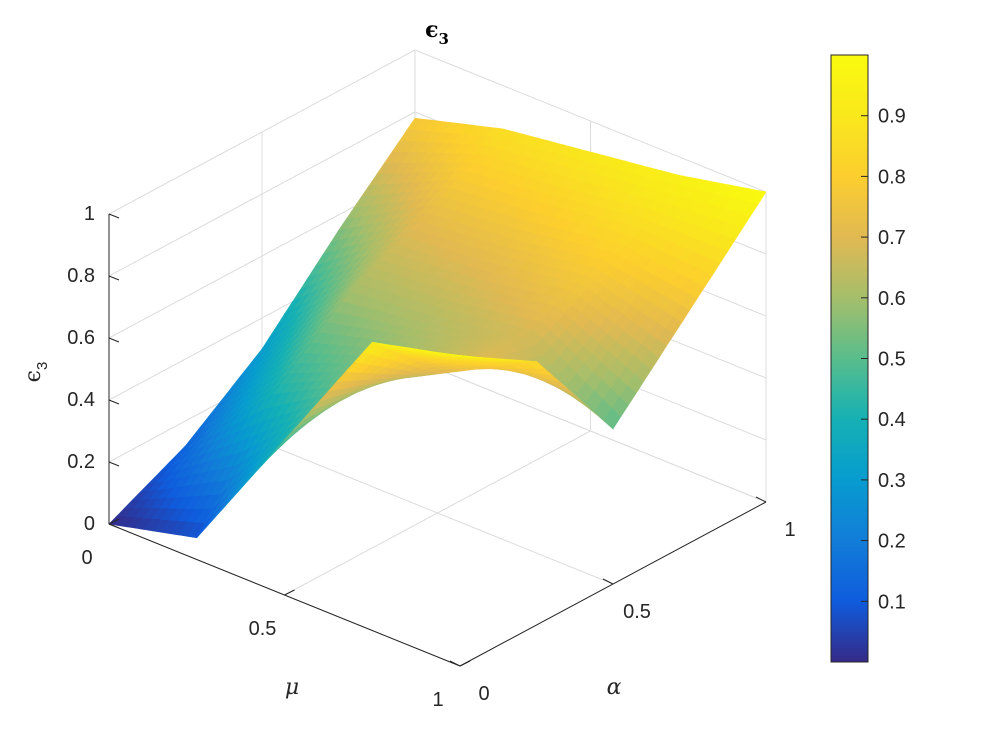 The height and width of the screenshot is (747, 997). Describe the element at coordinates (459, 355) in the screenshot. I see `surface-cell` at that location.